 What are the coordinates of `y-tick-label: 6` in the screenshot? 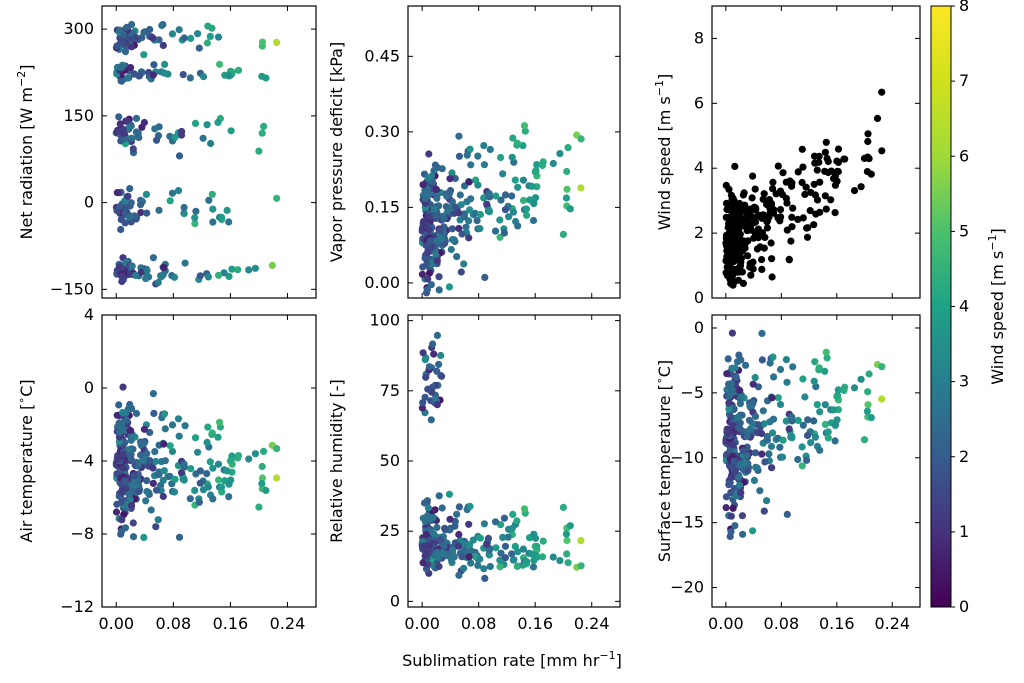 It's located at (699, 102).